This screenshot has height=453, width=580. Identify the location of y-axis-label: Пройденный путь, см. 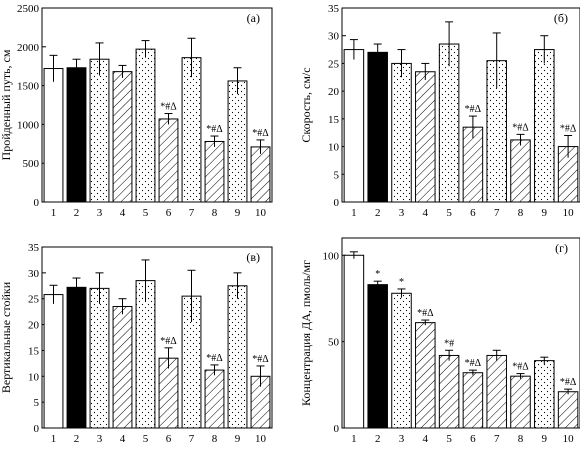
(6, 104).